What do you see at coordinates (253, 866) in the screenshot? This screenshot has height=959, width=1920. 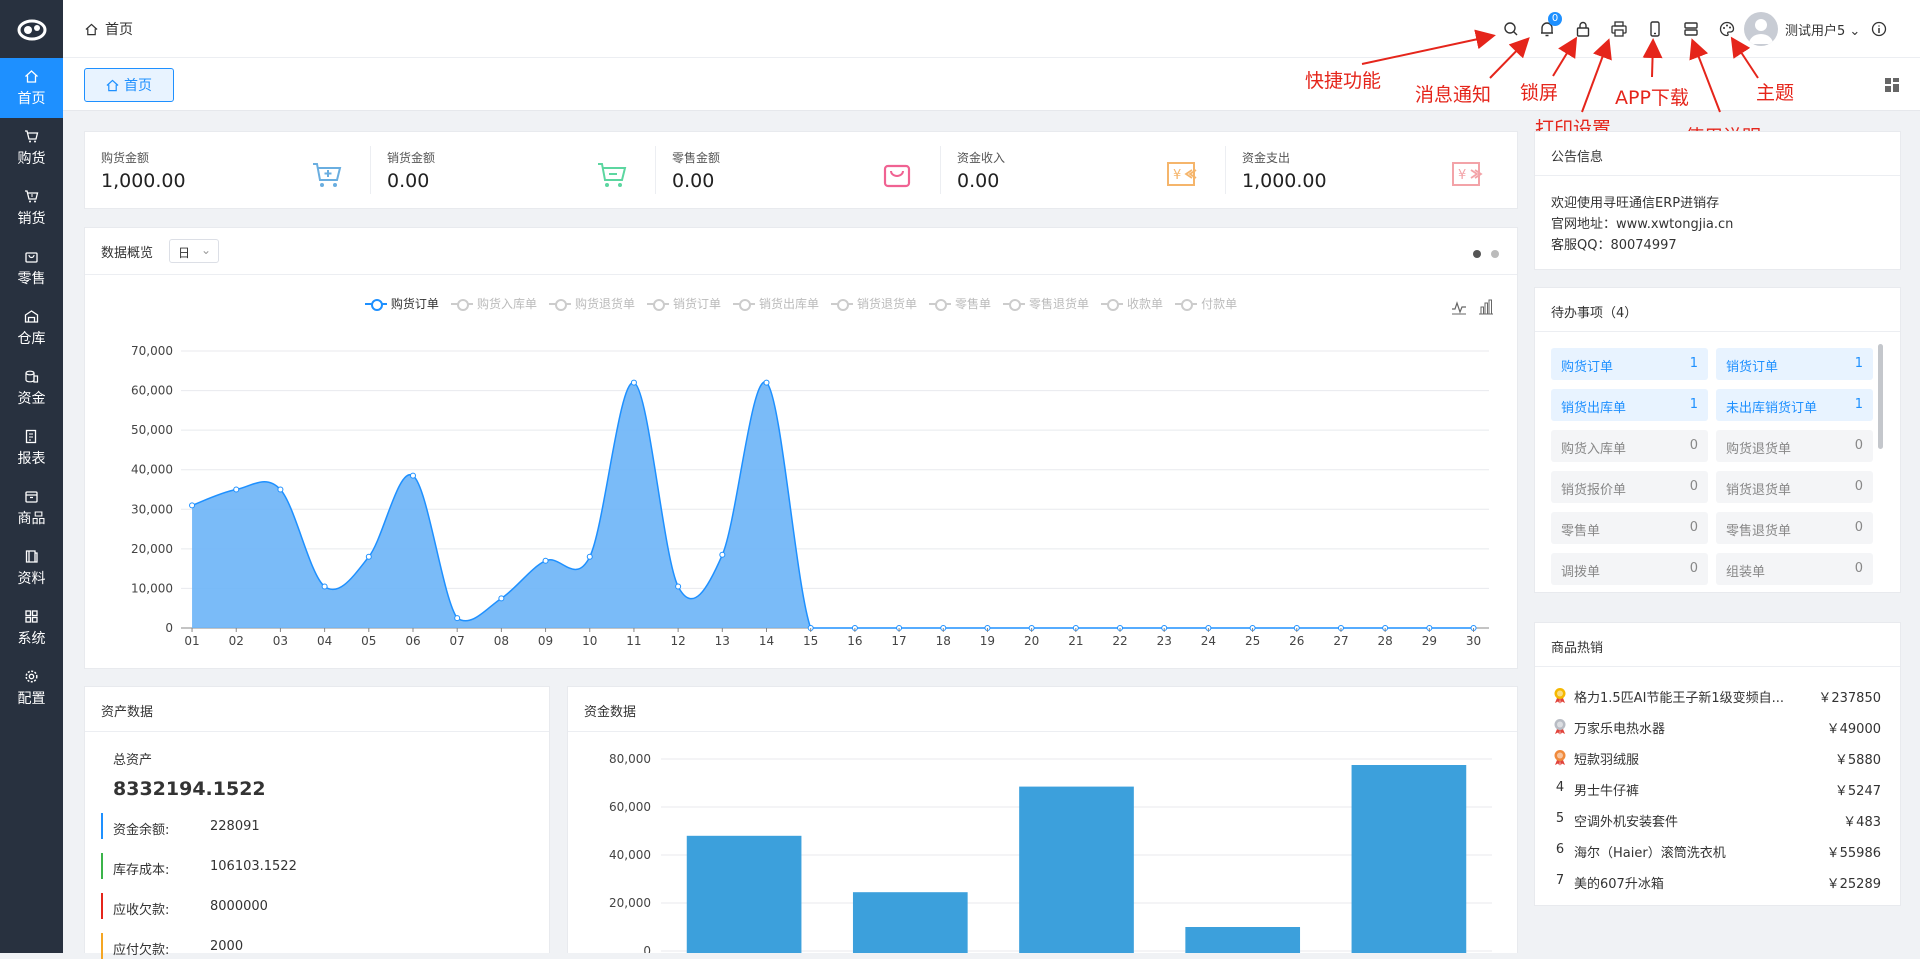 I see `asset-value: 106103.1522` at bounding box center [253, 866].